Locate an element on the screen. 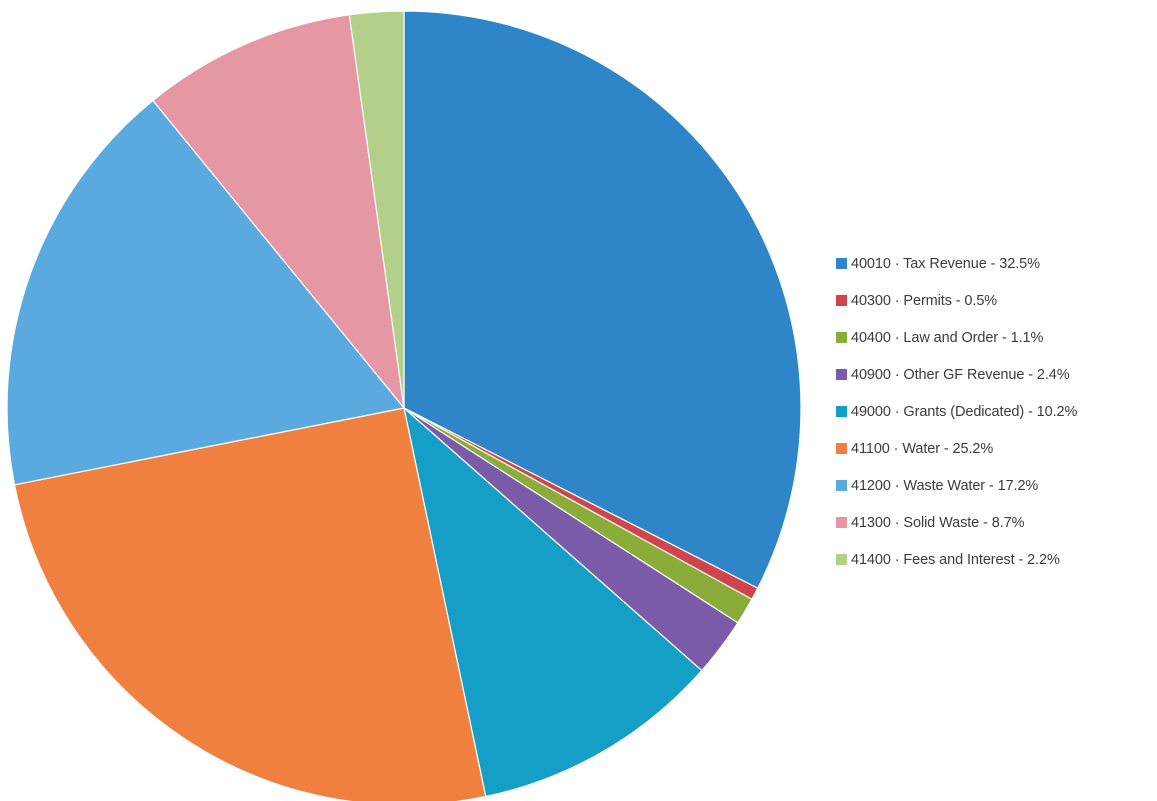 The width and height of the screenshot is (1157, 801). legend-label-8: 41400 · Fees and Interest - 2.2% is located at coordinates (955, 559).